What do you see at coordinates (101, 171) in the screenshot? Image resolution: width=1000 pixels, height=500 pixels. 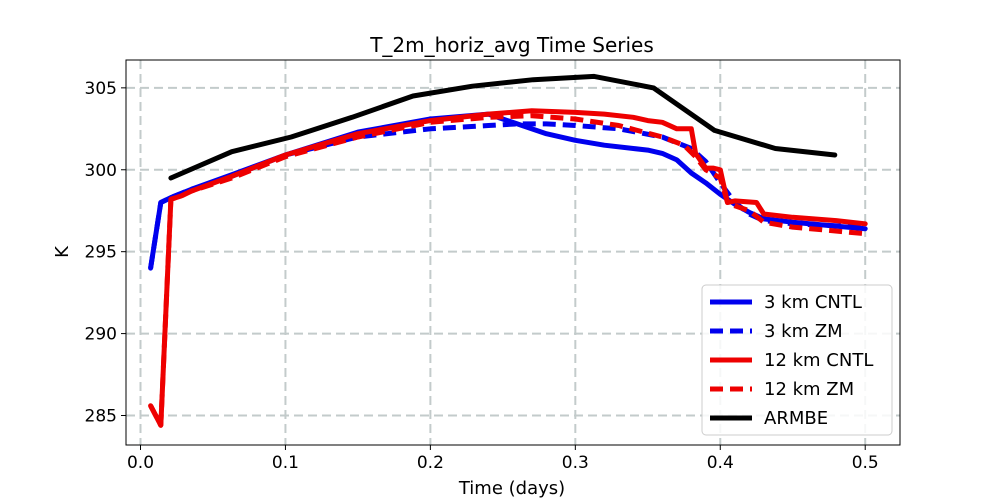 I see `y-tick-label: 300` at bounding box center [101, 171].